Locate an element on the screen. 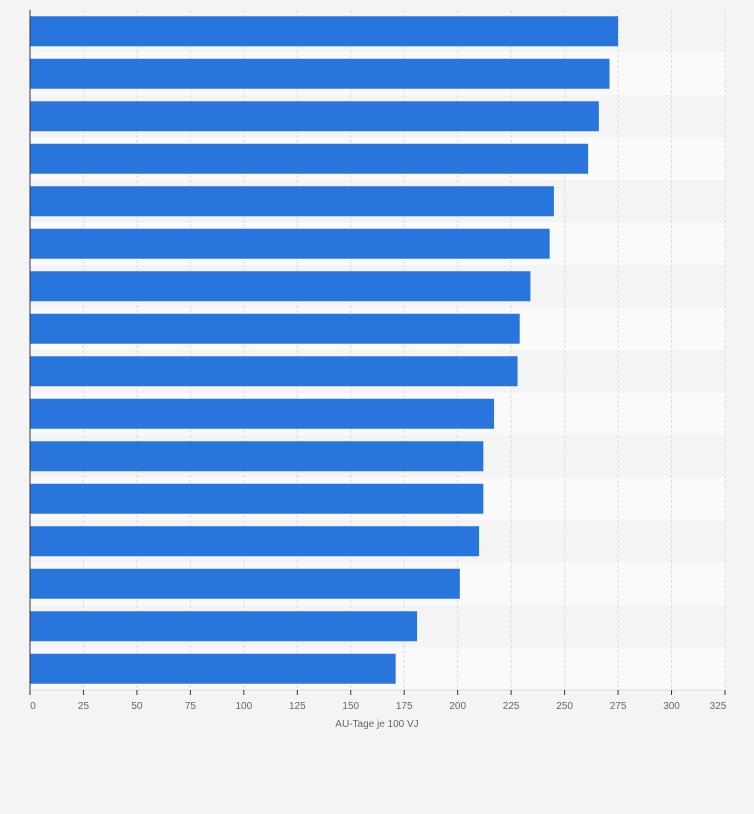 The width and height of the screenshot is (754, 814). x-tick-label: 50 is located at coordinates (137, 706).